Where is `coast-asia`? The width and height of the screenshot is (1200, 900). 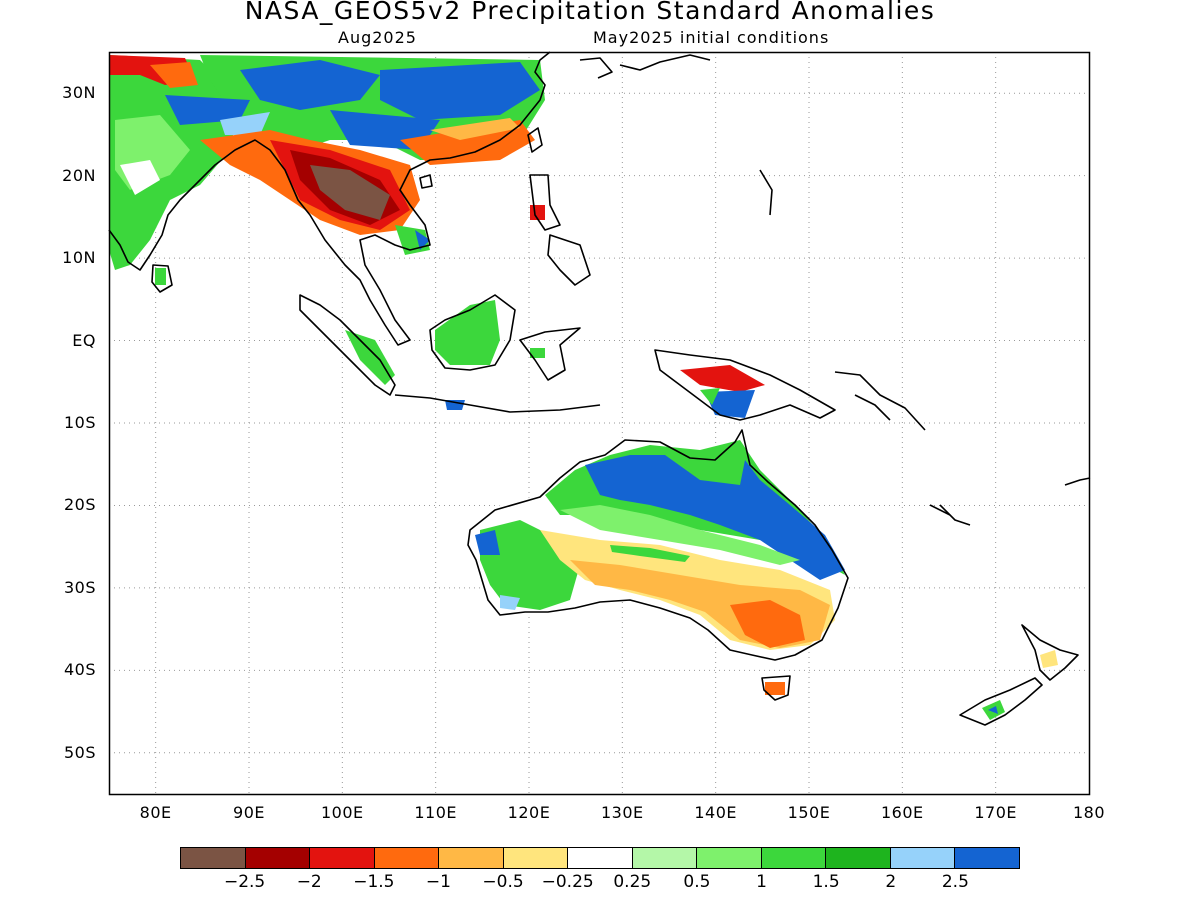
coast-asia is located at coordinates (329, 198).